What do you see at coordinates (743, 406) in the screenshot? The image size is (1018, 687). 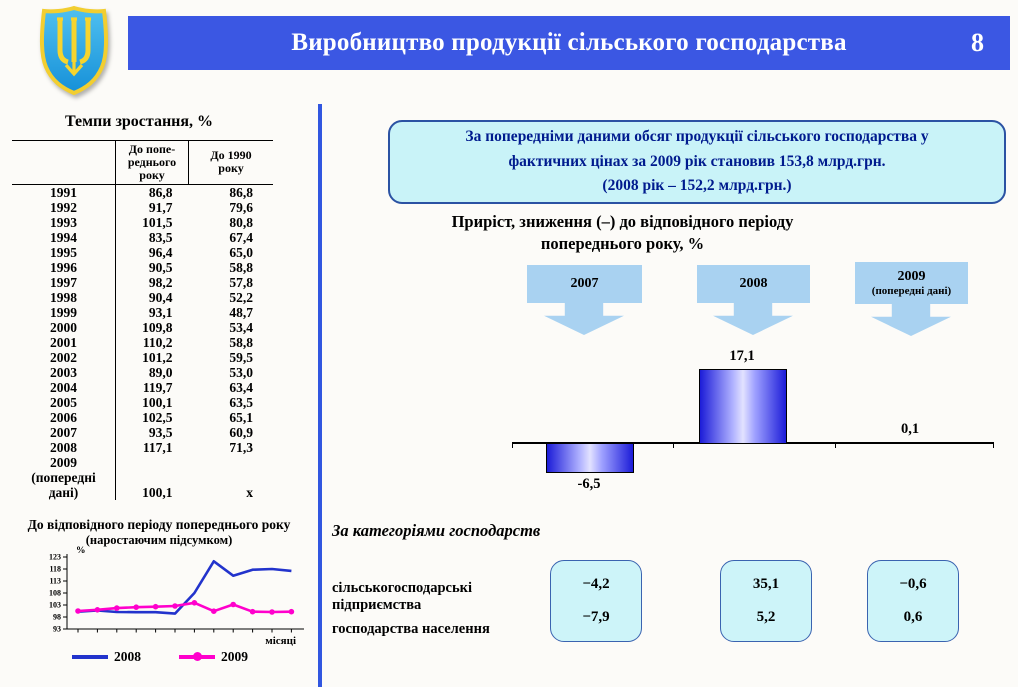 I see `bar-2008` at bounding box center [743, 406].